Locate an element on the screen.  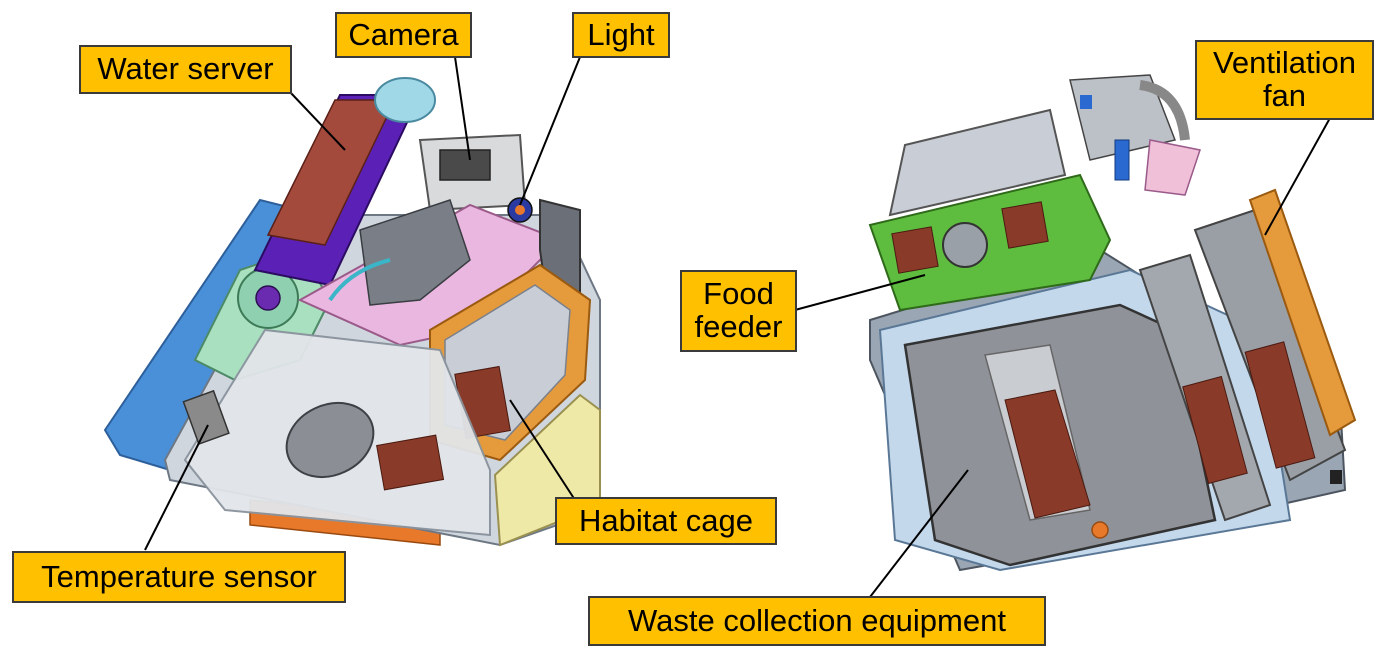
camera-block is located at coordinates (472, 172).